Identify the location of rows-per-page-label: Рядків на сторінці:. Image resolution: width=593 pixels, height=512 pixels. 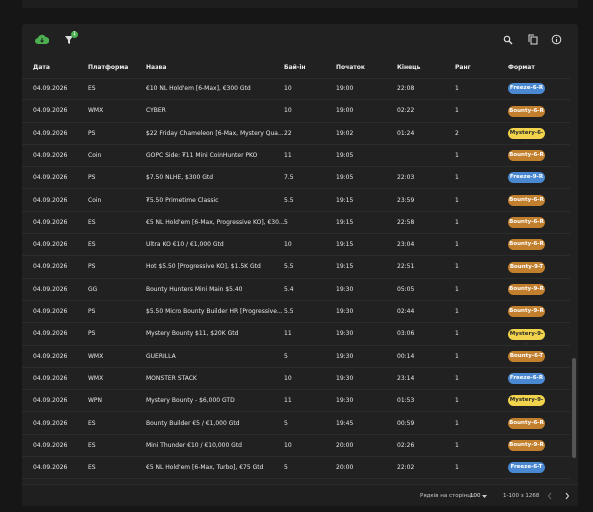
(447, 496).